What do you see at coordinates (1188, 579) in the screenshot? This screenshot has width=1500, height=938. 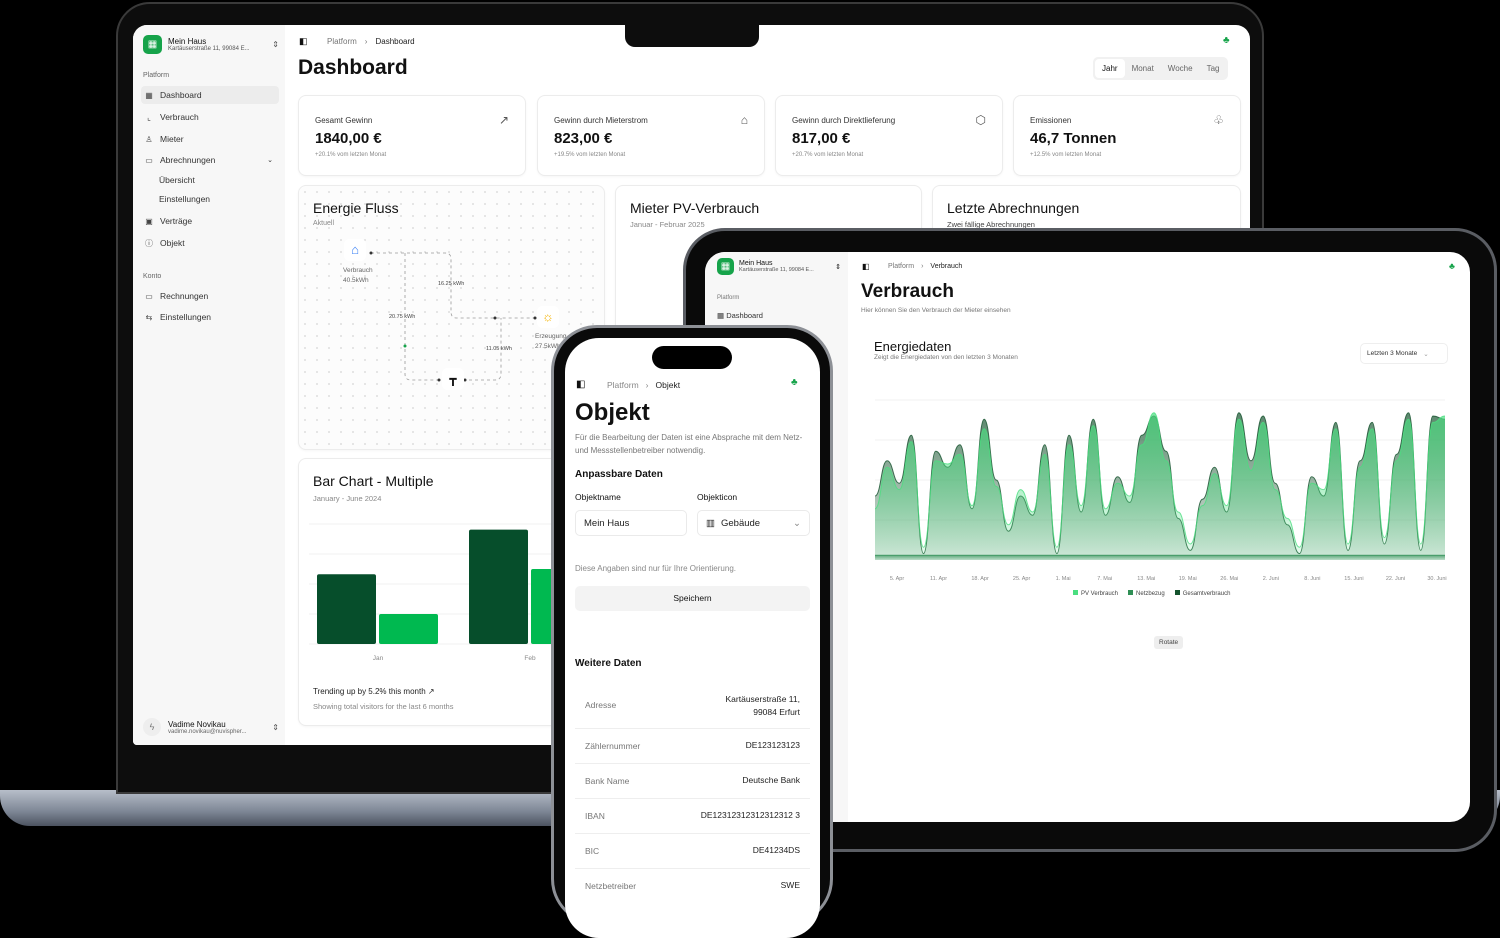 I see `x-tick-label: 19. Mai` at bounding box center [1188, 579].